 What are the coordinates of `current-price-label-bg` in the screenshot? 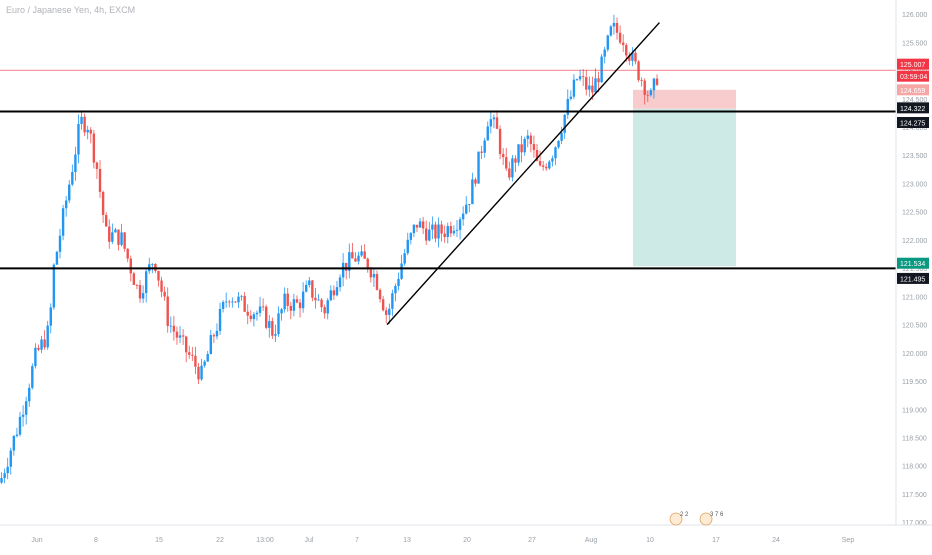 It's located at (913, 64).